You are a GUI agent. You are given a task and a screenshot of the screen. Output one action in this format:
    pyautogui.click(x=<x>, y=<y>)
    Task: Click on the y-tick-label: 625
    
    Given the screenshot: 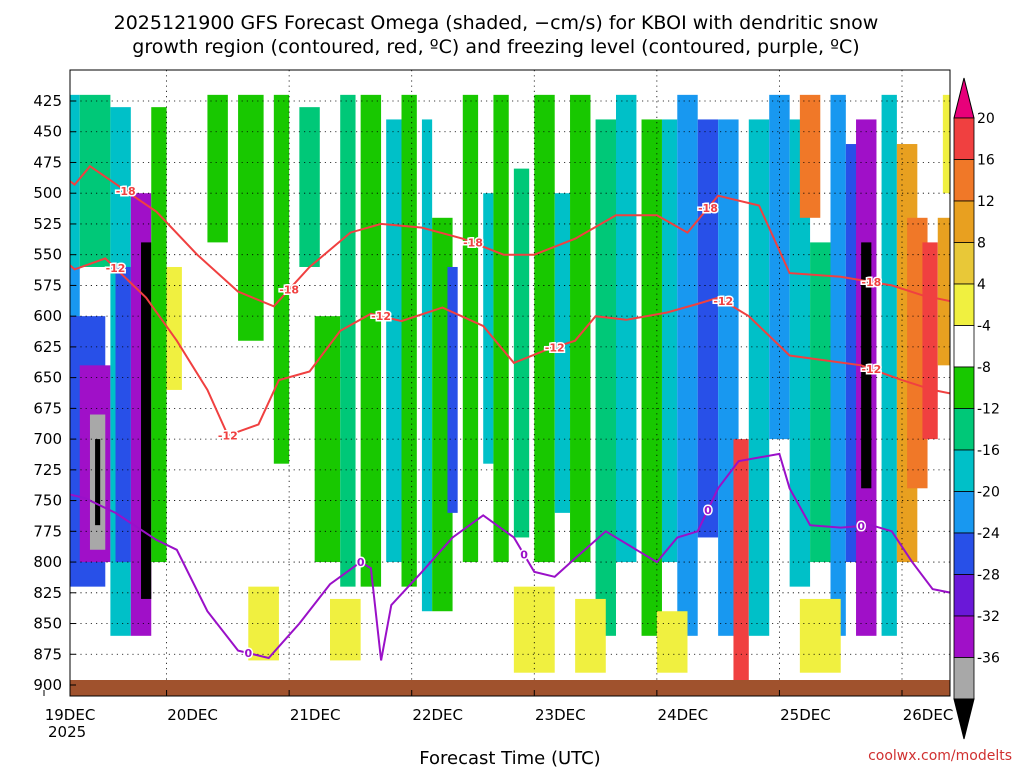 What is the action you would take?
    pyautogui.click(x=47, y=347)
    